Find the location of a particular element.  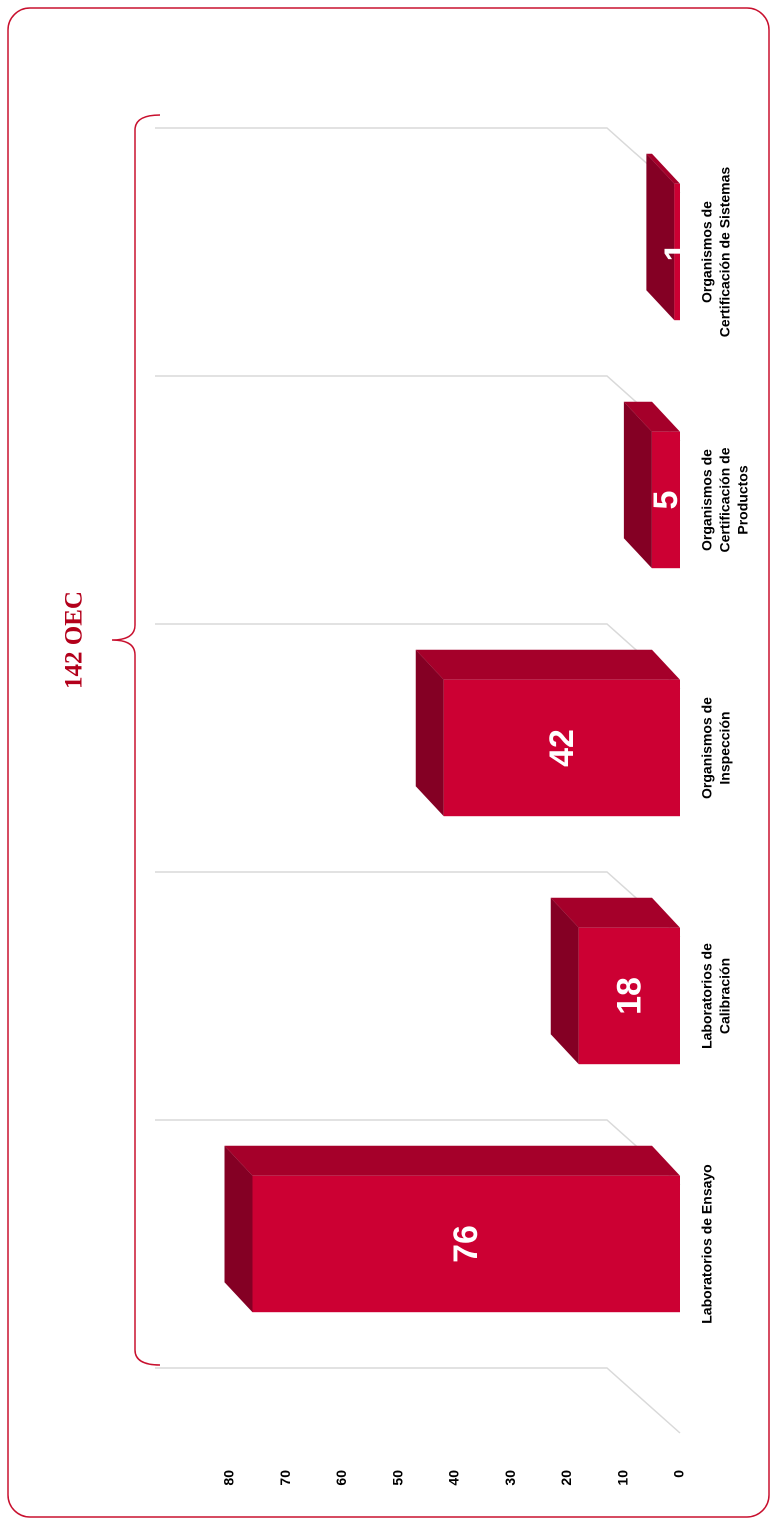

value-label: 5 is located at coordinates (666, 500).